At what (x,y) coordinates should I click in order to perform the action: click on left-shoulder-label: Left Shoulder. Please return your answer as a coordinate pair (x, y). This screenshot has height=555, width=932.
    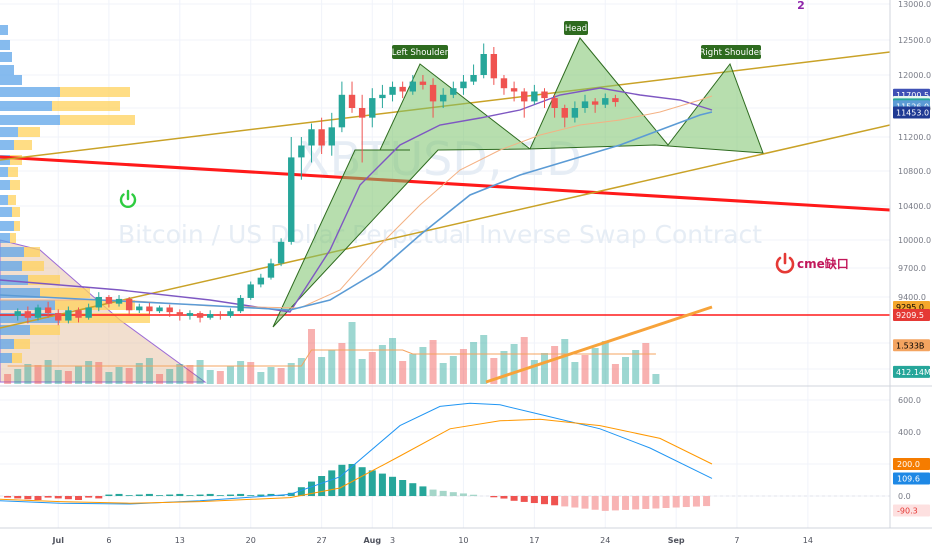
    Looking at the image, I should click on (420, 52).